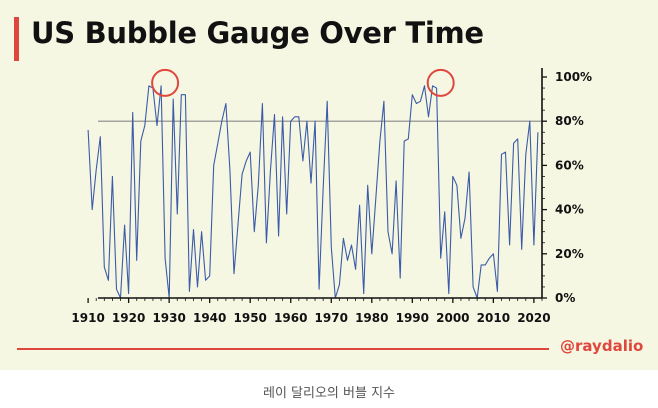 The height and width of the screenshot is (408, 658). Describe the element at coordinates (257, 33) in the screenshot. I see `chart-title: US Bubble Gauge Over Time` at that location.